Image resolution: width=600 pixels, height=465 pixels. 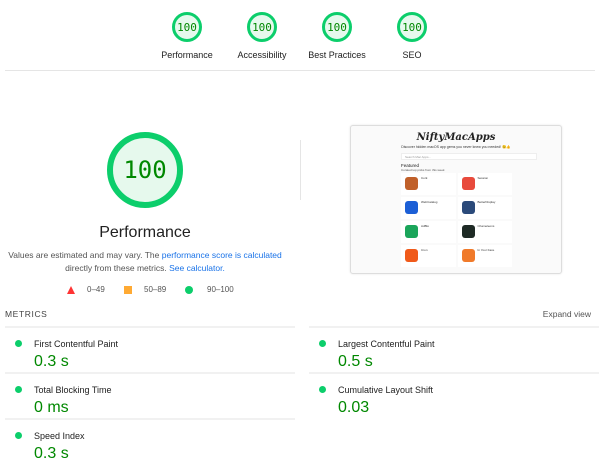 What do you see at coordinates (155, 289) in the screenshot?
I see `legend-label: 50–89` at bounding box center [155, 289].